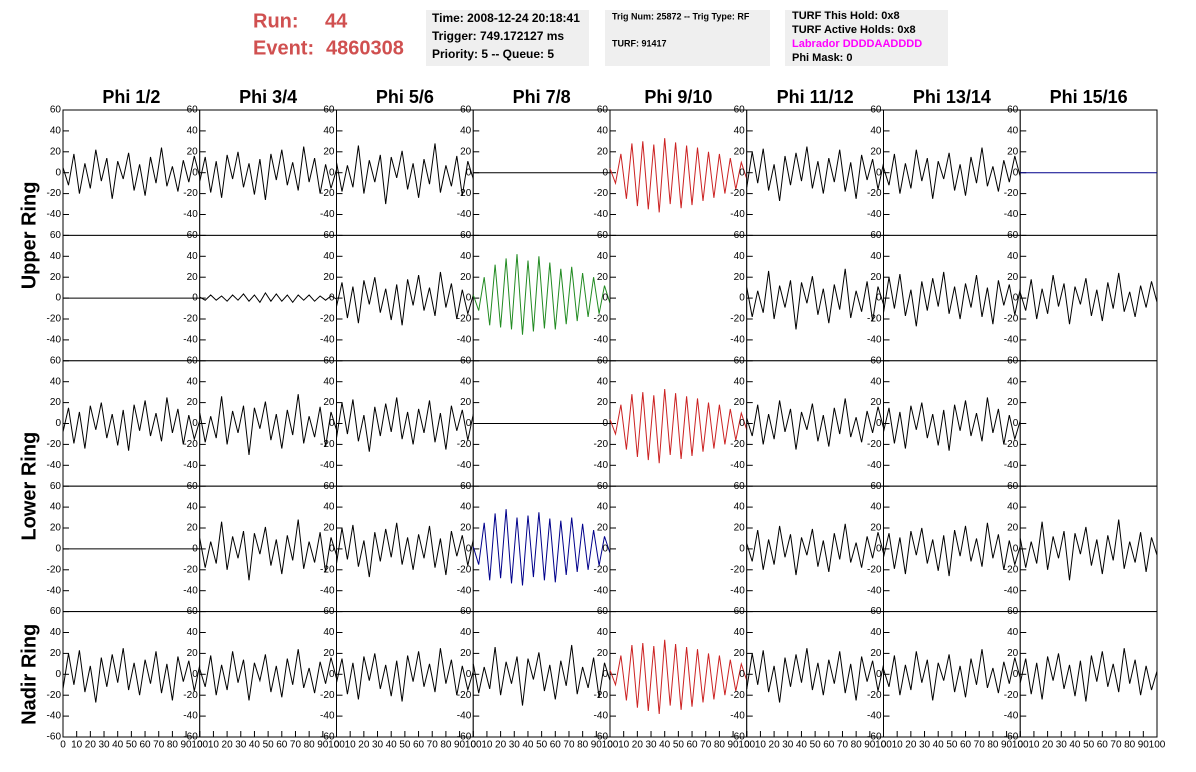 The width and height of the screenshot is (1196, 772). Describe the element at coordinates (651, 745) in the screenshot. I see `x-tick-label: 30` at that location.